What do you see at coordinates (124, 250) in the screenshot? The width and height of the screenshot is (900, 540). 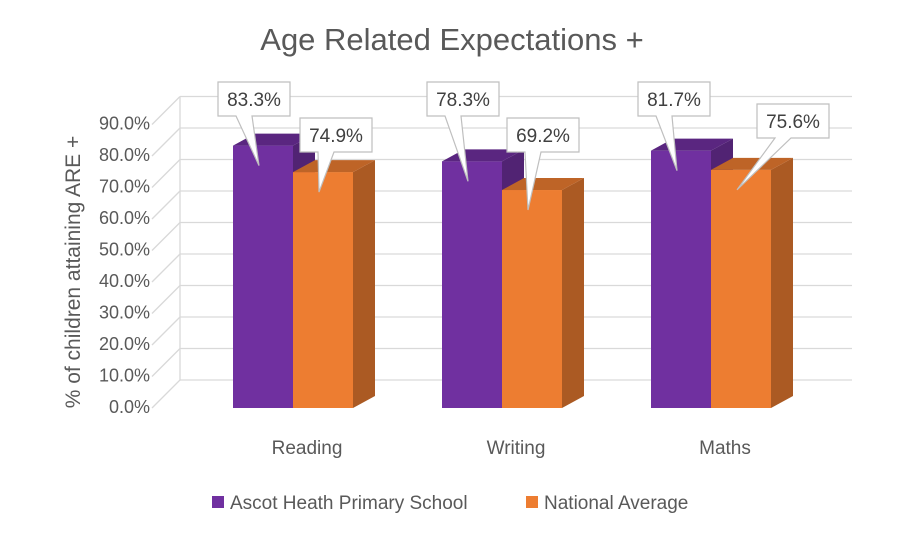 I see `y-tick-label: 50.0%` at bounding box center [124, 250].